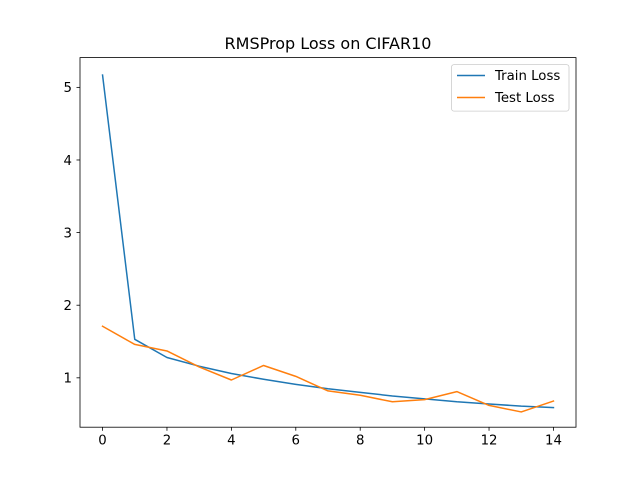 The height and width of the screenshot is (480, 640). Describe the element at coordinates (424, 441) in the screenshot. I see `x-tick-label-10: 10` at that location.